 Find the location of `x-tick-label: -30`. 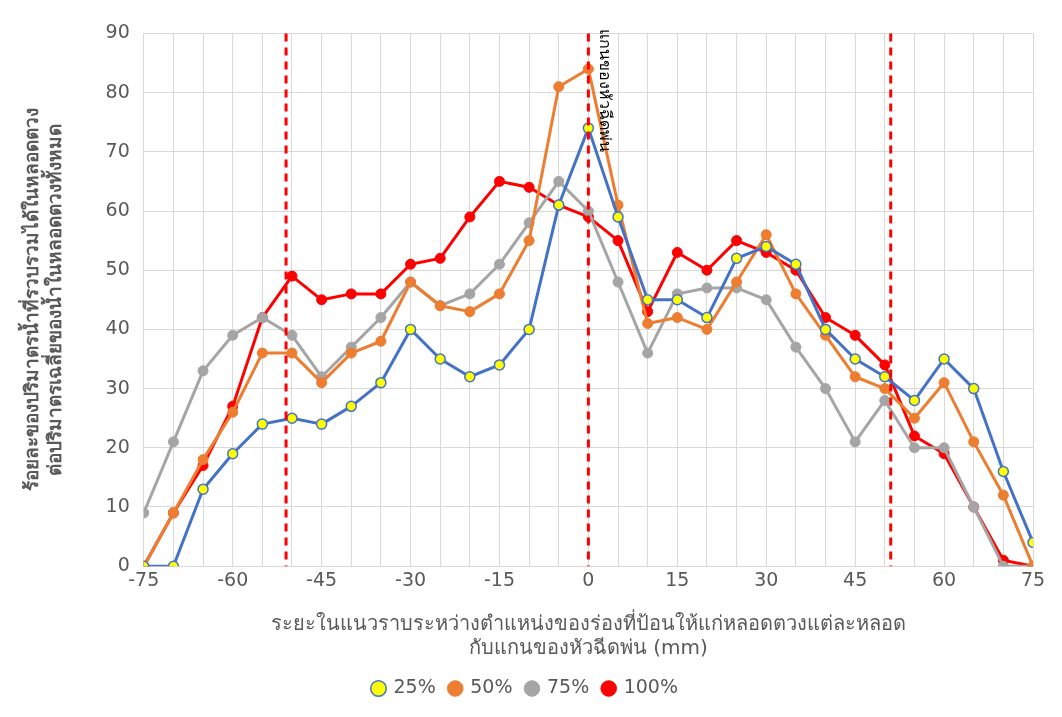

x-tick-label: -30 is located at coordinates (411, 578).